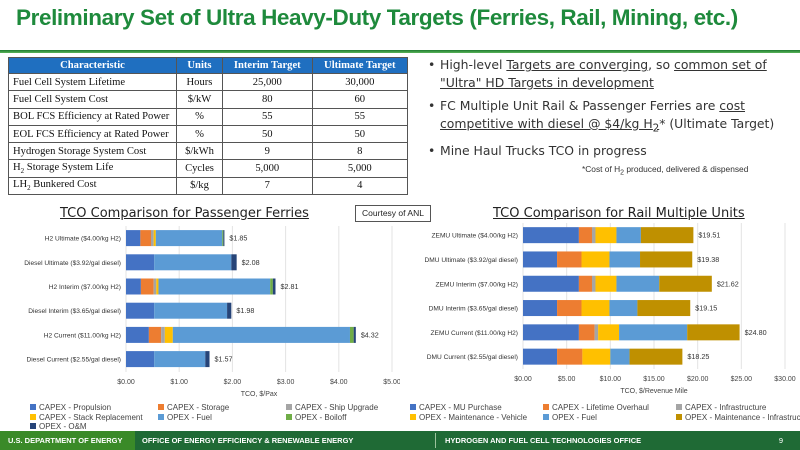  I want to click on bullet-underlined-text: cost competitive with diesel @ $4/kg H2, so click(593, 116).